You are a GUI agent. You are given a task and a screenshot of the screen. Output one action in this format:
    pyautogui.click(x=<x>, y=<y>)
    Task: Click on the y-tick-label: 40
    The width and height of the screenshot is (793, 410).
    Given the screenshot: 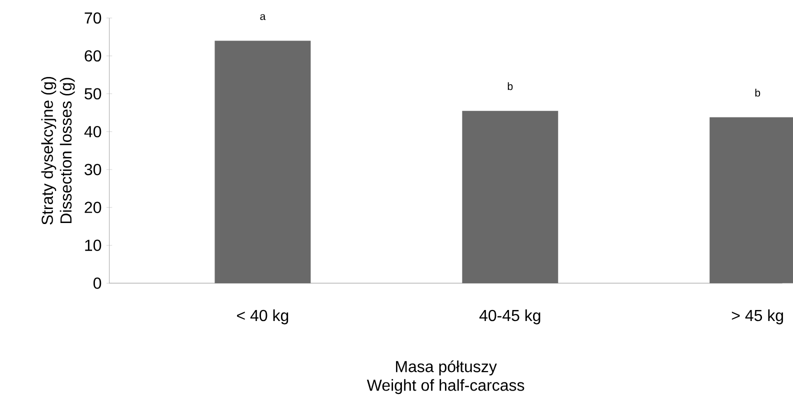 What is the action you would take?
    pyautogui.click(x=93, y=132)
    